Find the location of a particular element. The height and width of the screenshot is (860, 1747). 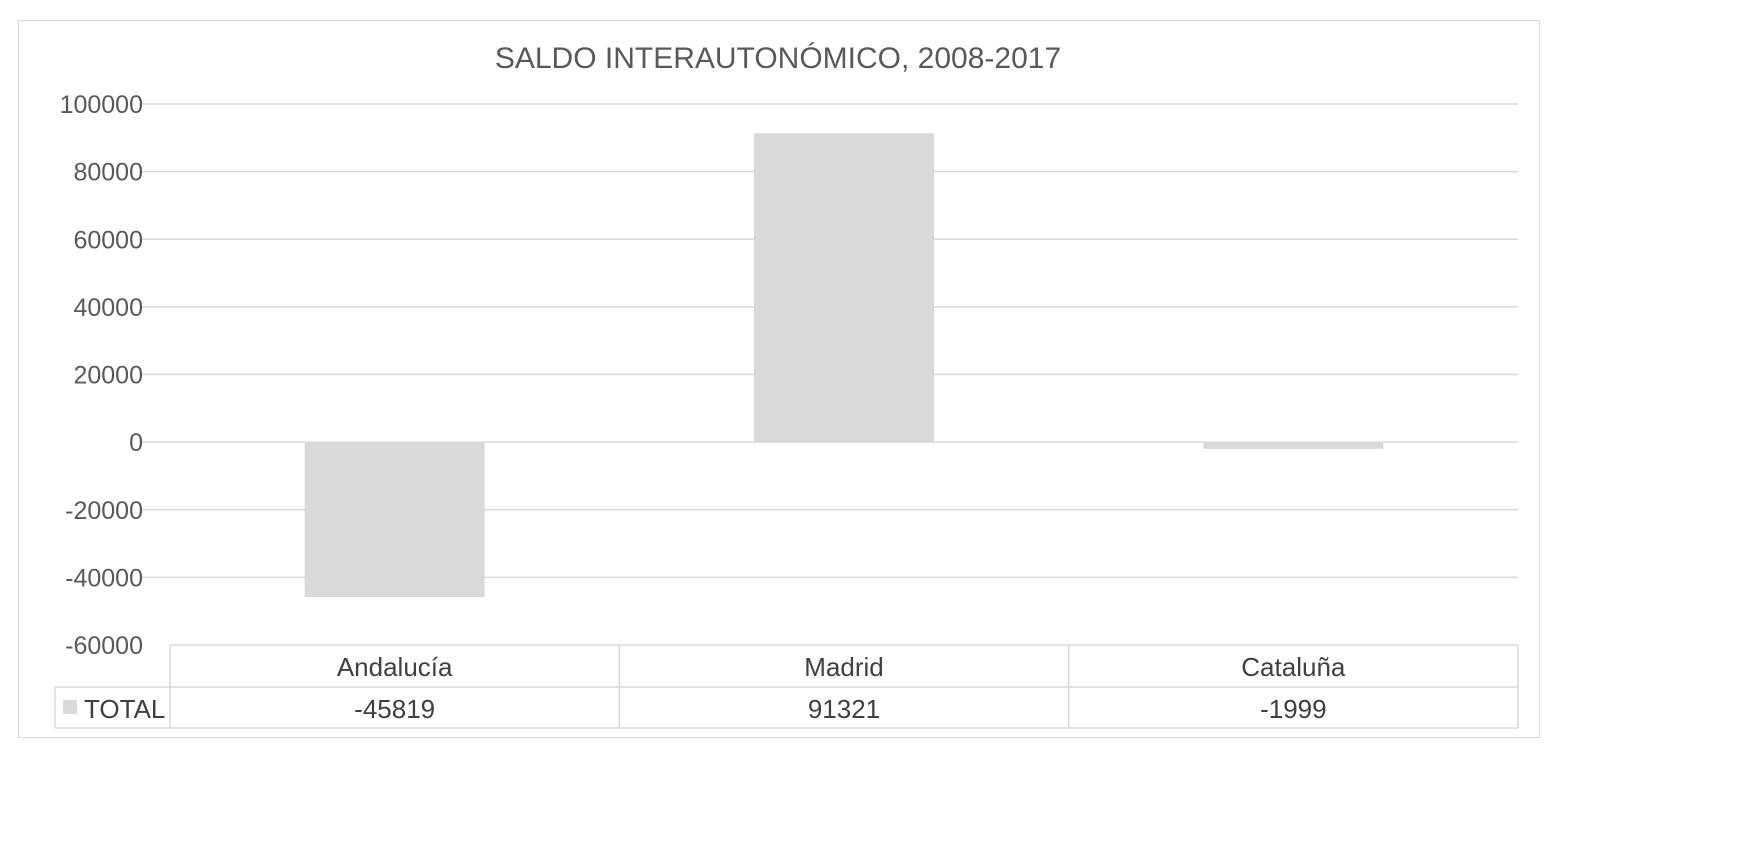

y-tick-label: 80000 is located at coordinates (108, 173).